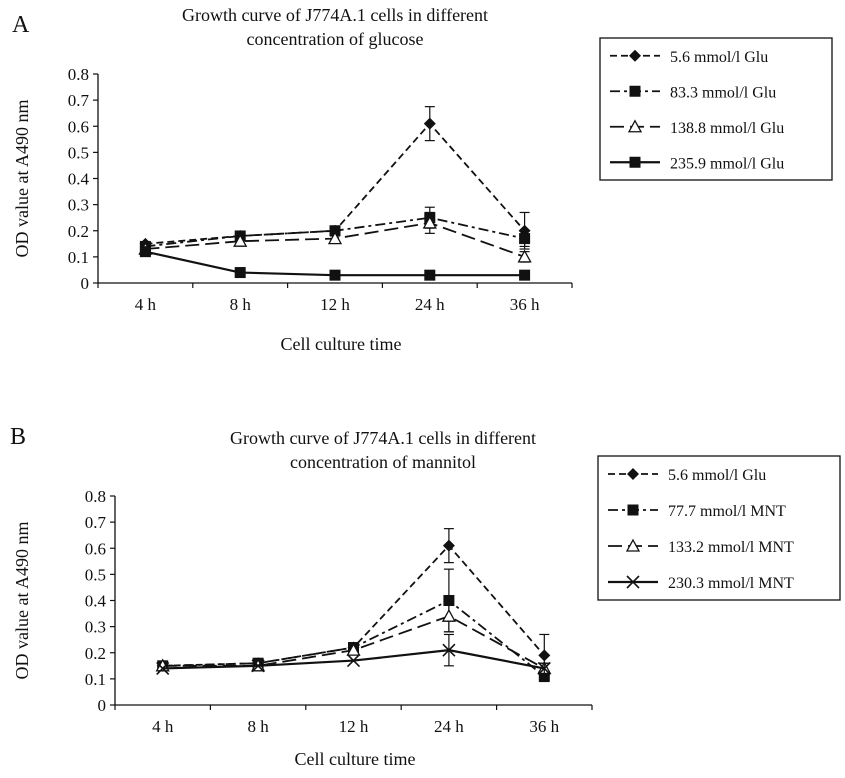  I want to click on legend-label: 133.2 mmol/l MNT, so click(731, 547).